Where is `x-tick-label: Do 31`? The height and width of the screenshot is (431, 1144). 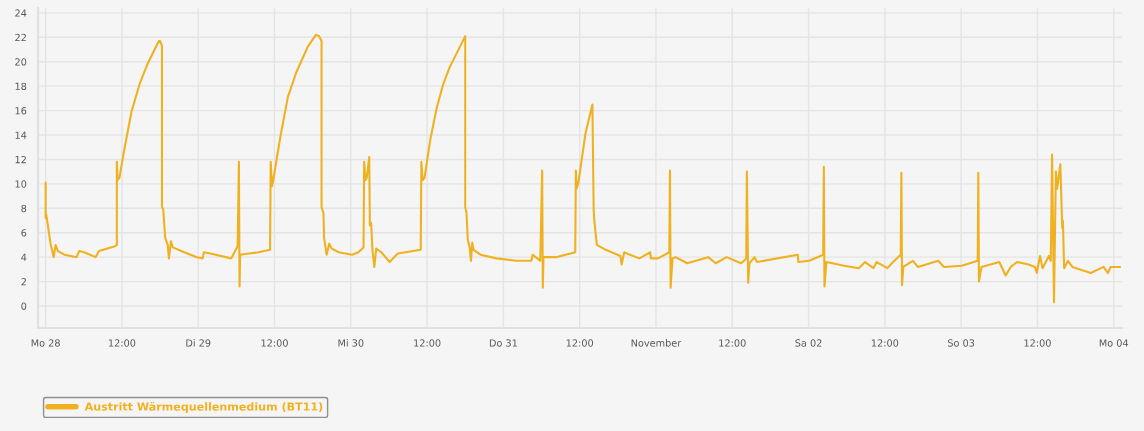 x-tick-label: Do 31 is located at coordinates (503, 343).